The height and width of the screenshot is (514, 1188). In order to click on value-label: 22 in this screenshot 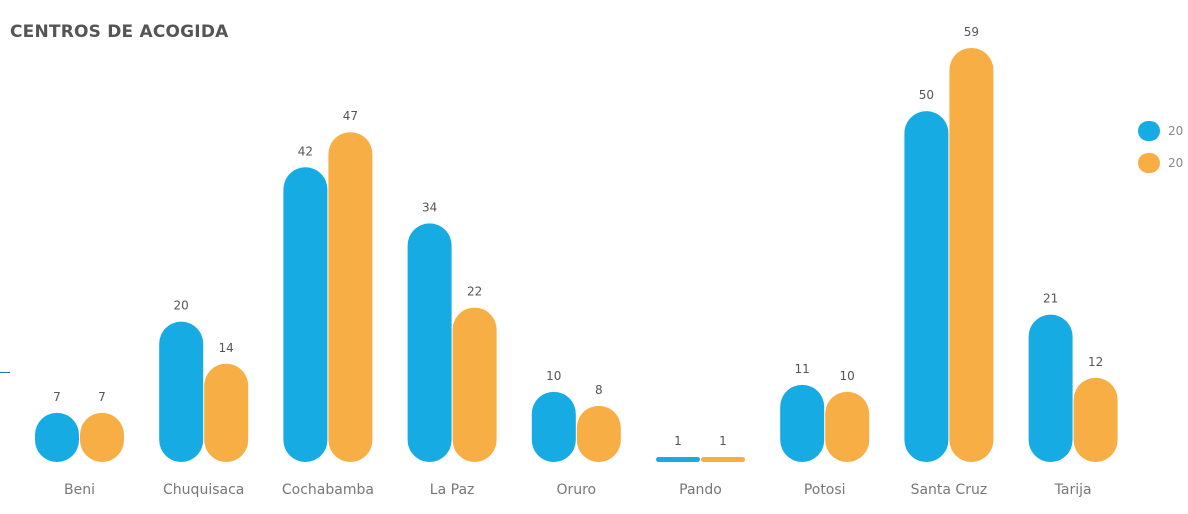, I will do `click(474, 292)`.